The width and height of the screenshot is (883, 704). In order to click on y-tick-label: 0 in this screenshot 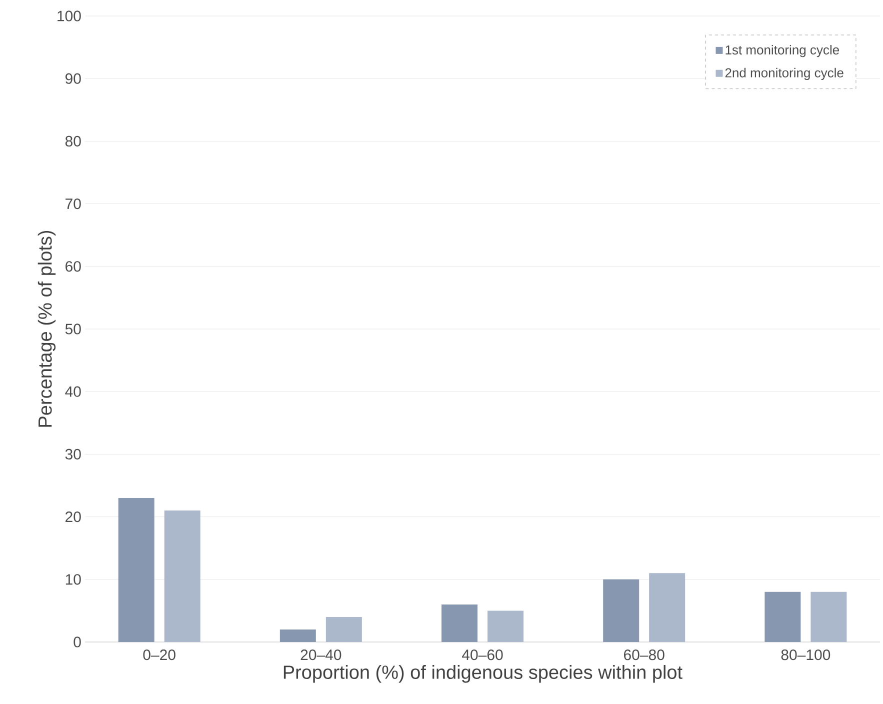, I will do `click(77, 642)`.